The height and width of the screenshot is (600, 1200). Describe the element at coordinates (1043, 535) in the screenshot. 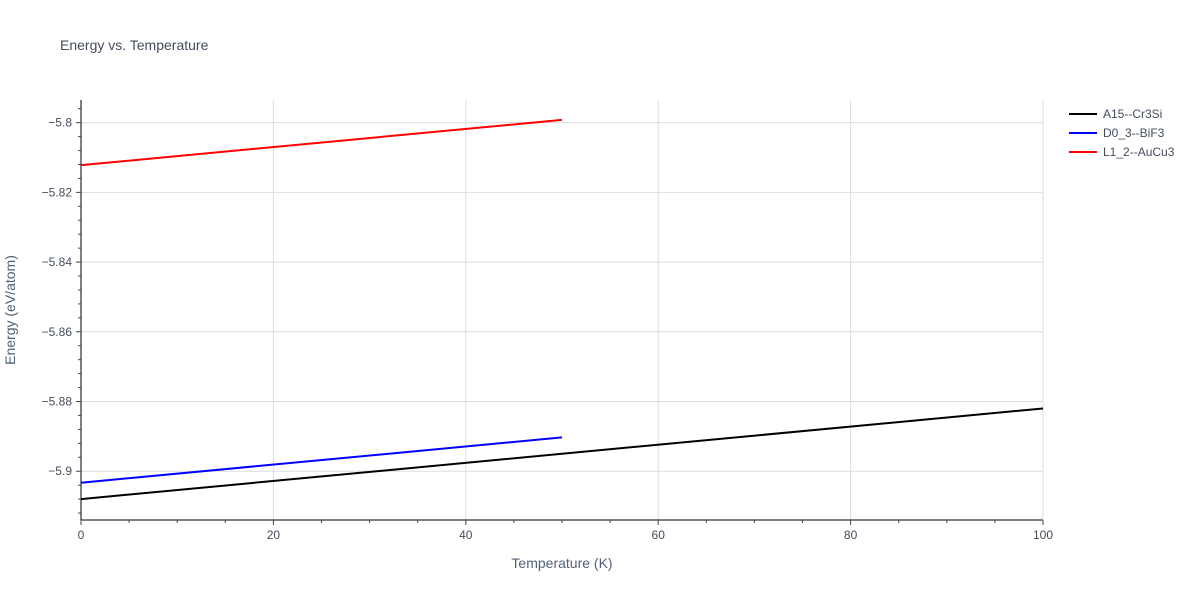

I see `x-tick-label: 100` at that location.